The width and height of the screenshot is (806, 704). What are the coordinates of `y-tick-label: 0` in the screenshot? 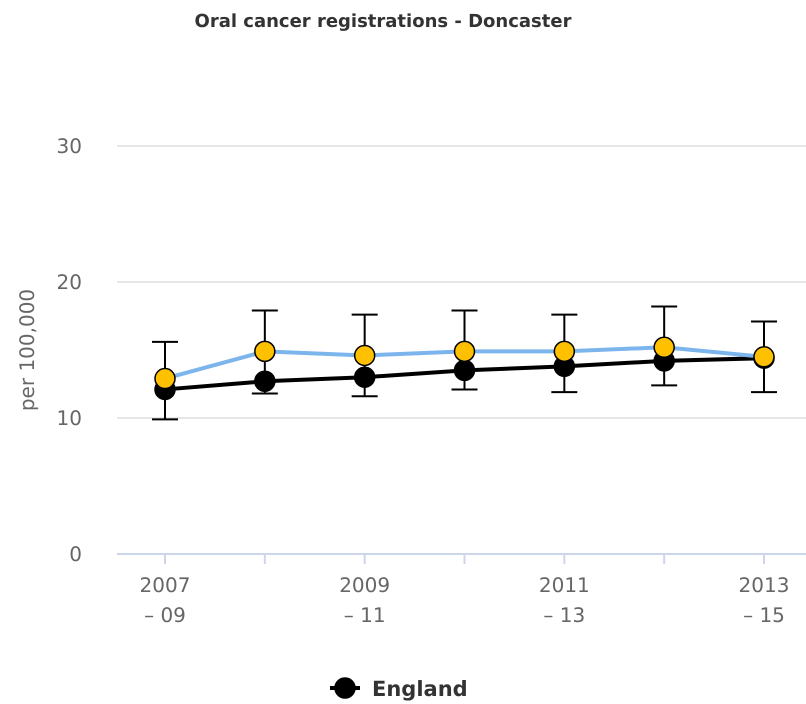 It's located at (75, 554).